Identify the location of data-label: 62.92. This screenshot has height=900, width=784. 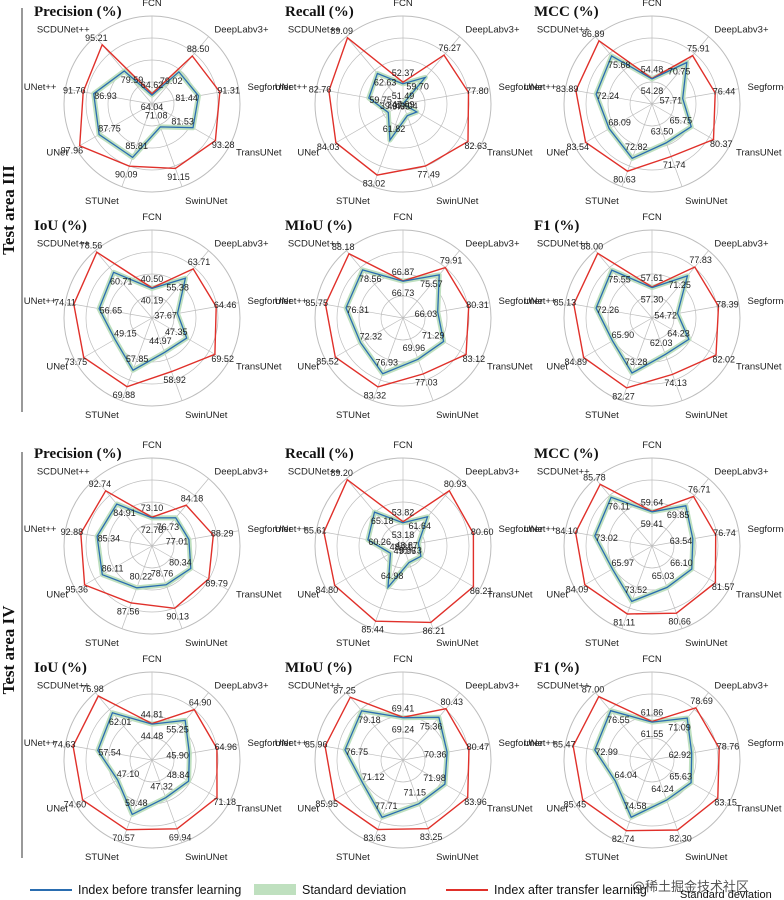
(680, 755).